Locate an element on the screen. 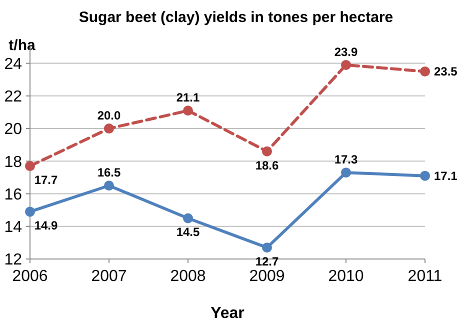  data-label: 14.9 is located at coordinates (46, 225).